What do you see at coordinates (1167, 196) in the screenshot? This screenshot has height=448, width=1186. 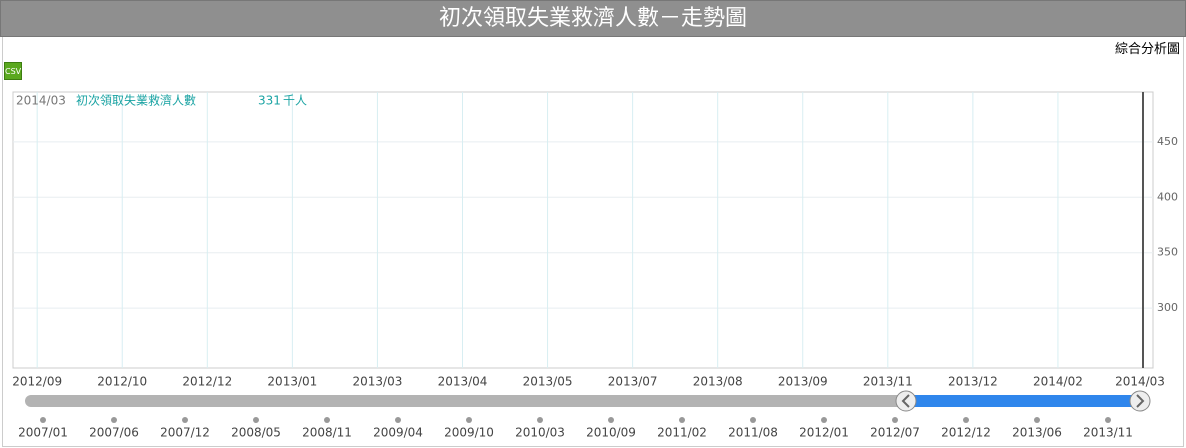 I see `y-tick-label: 400` at bounding box center [1167, 196].